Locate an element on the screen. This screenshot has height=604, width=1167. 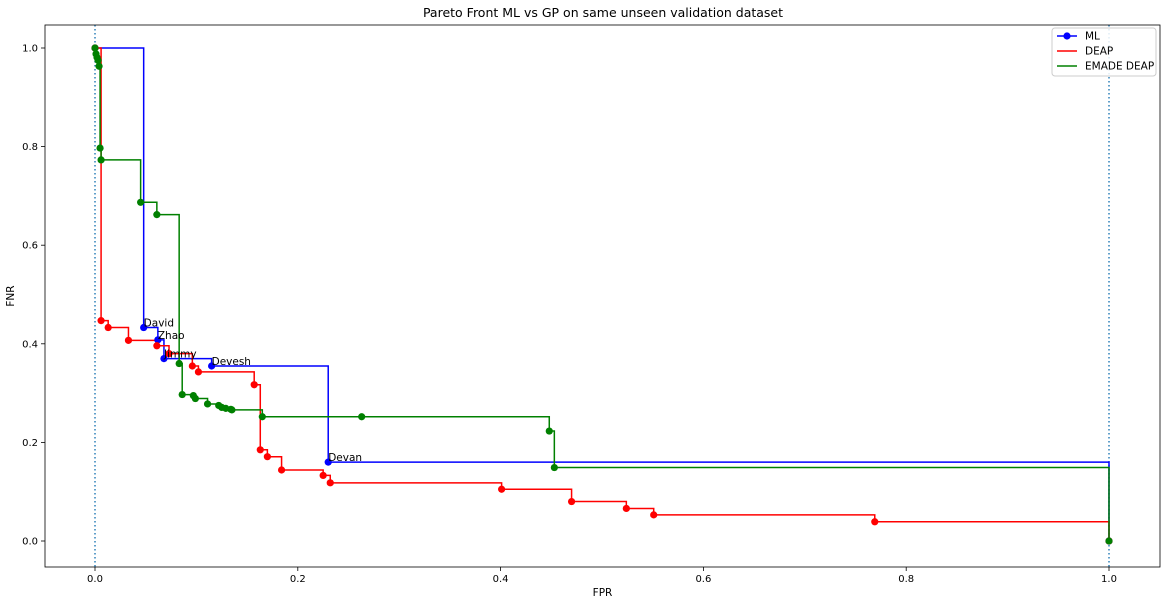
x-tick-label-2: 0.4 is located at coordinates (501, 579).